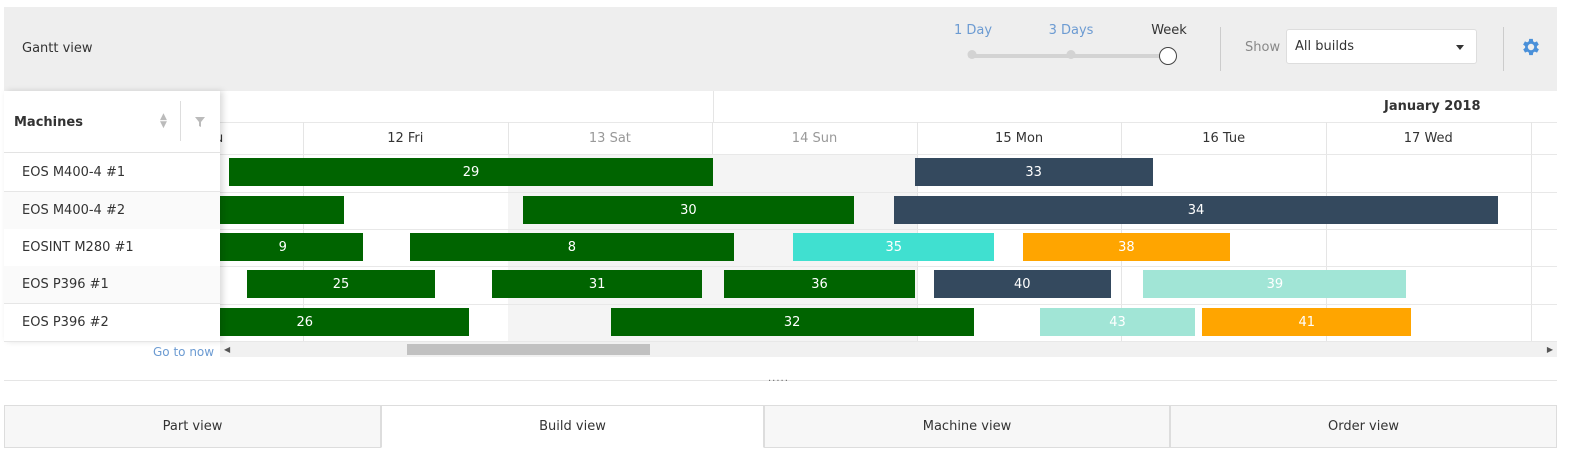 The width and height of the screenshot is (1594, 460). I want to click on build-bar: 43, so click(1117, 322).